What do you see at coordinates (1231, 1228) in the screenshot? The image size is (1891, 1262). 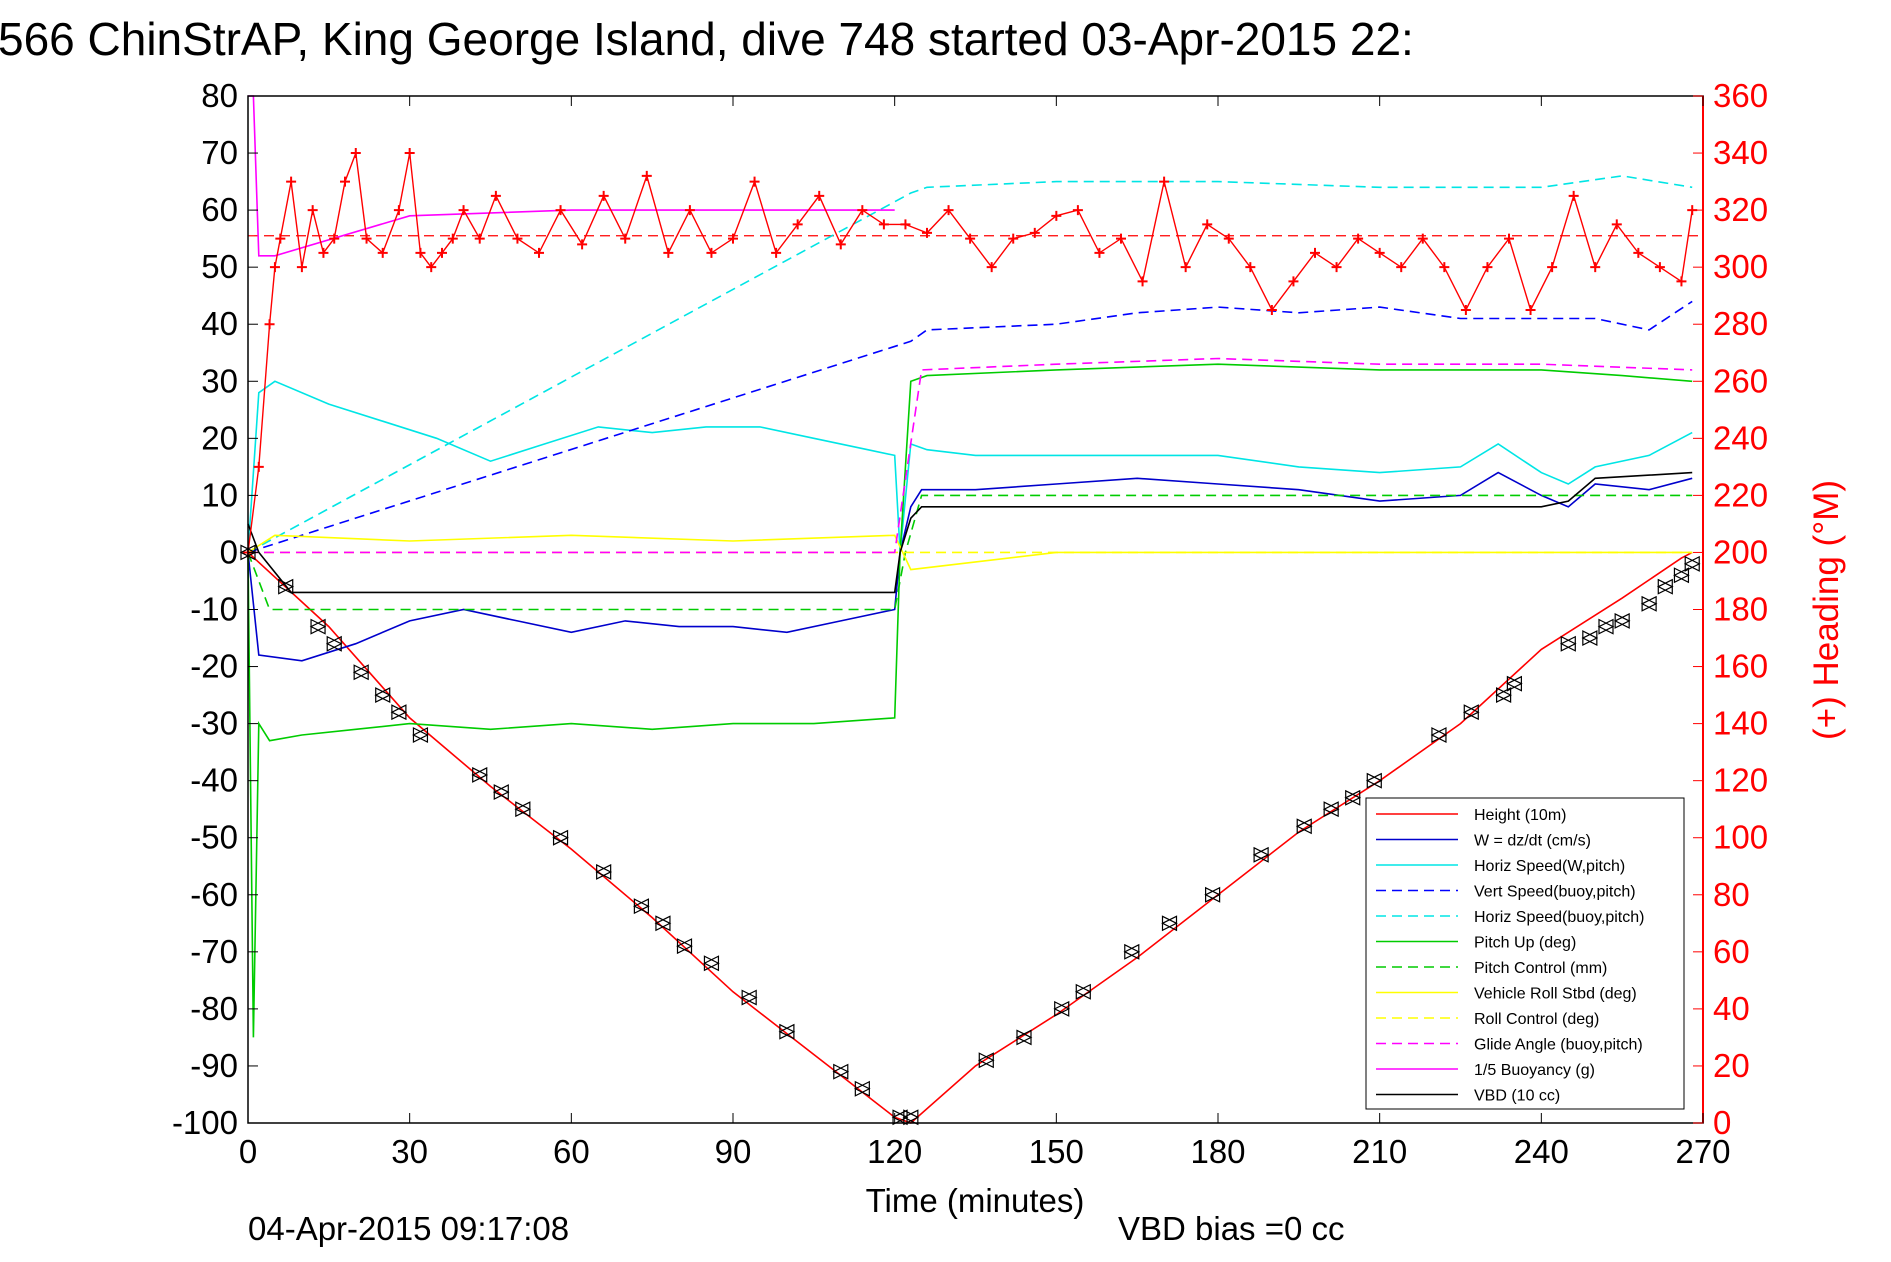 I see `vbd-bias-label: VBD bias =0 cc` at bounding box center [1231, 1228].